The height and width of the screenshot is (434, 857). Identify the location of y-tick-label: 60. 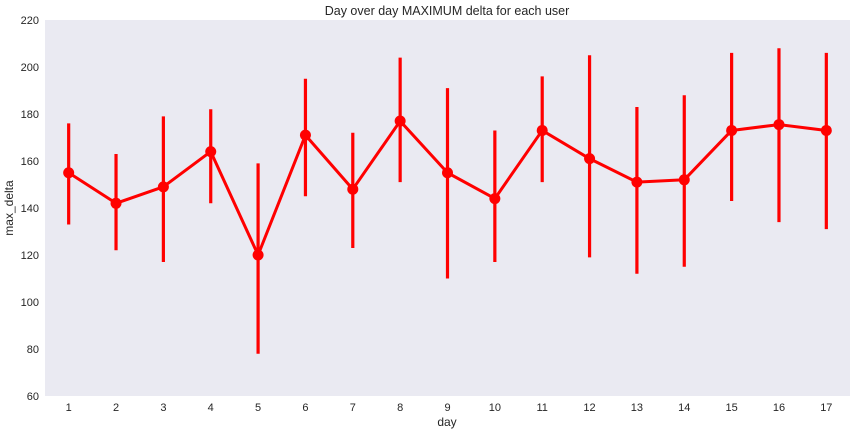
(33, 397).